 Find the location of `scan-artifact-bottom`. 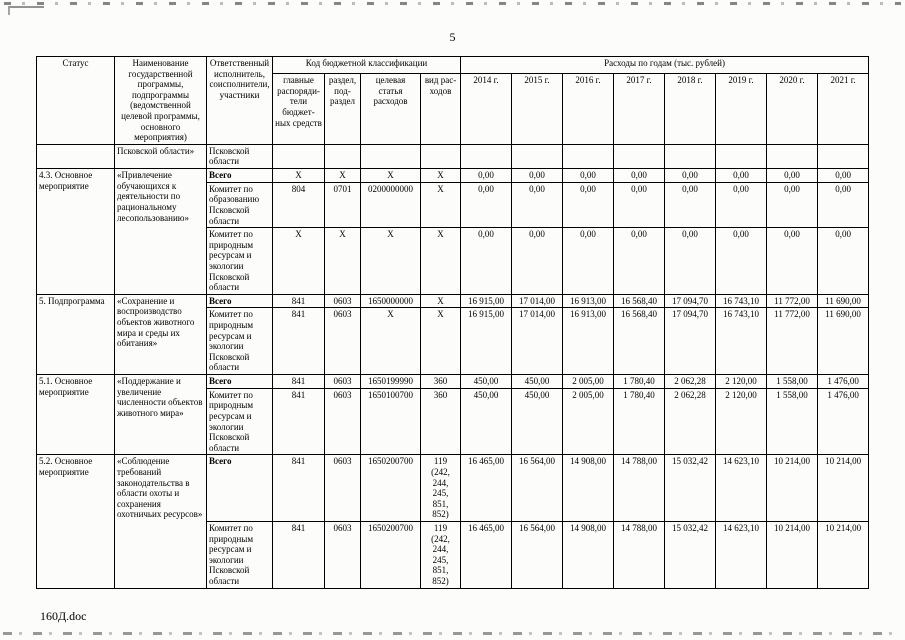

scan-artifact-bottom is located at coordinates (452, 633).